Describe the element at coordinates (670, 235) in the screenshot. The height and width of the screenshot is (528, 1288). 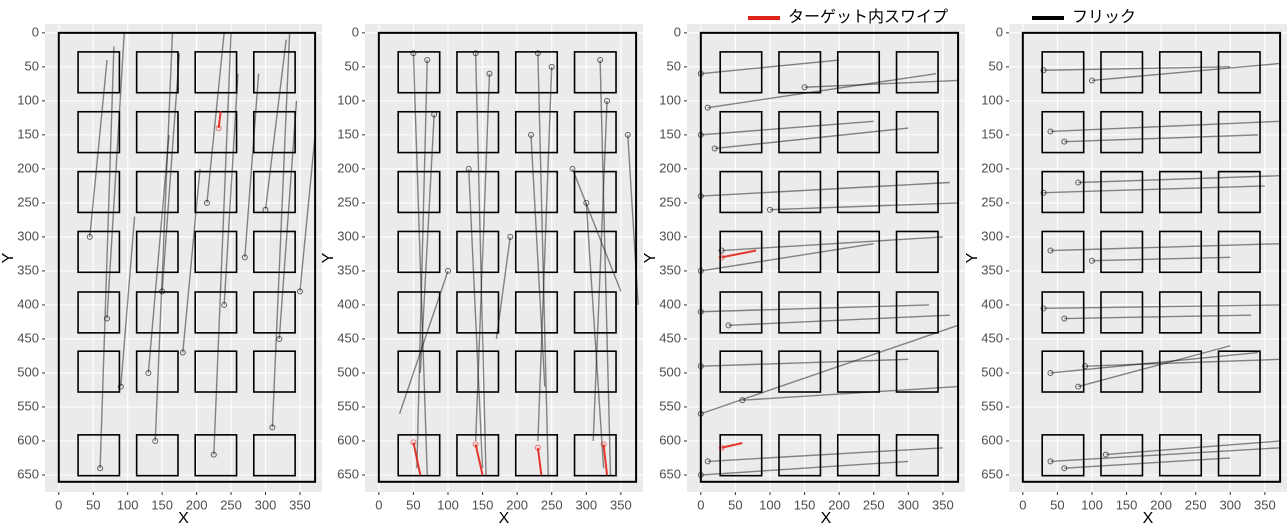
I see `y-tick-label: 300` at that location.